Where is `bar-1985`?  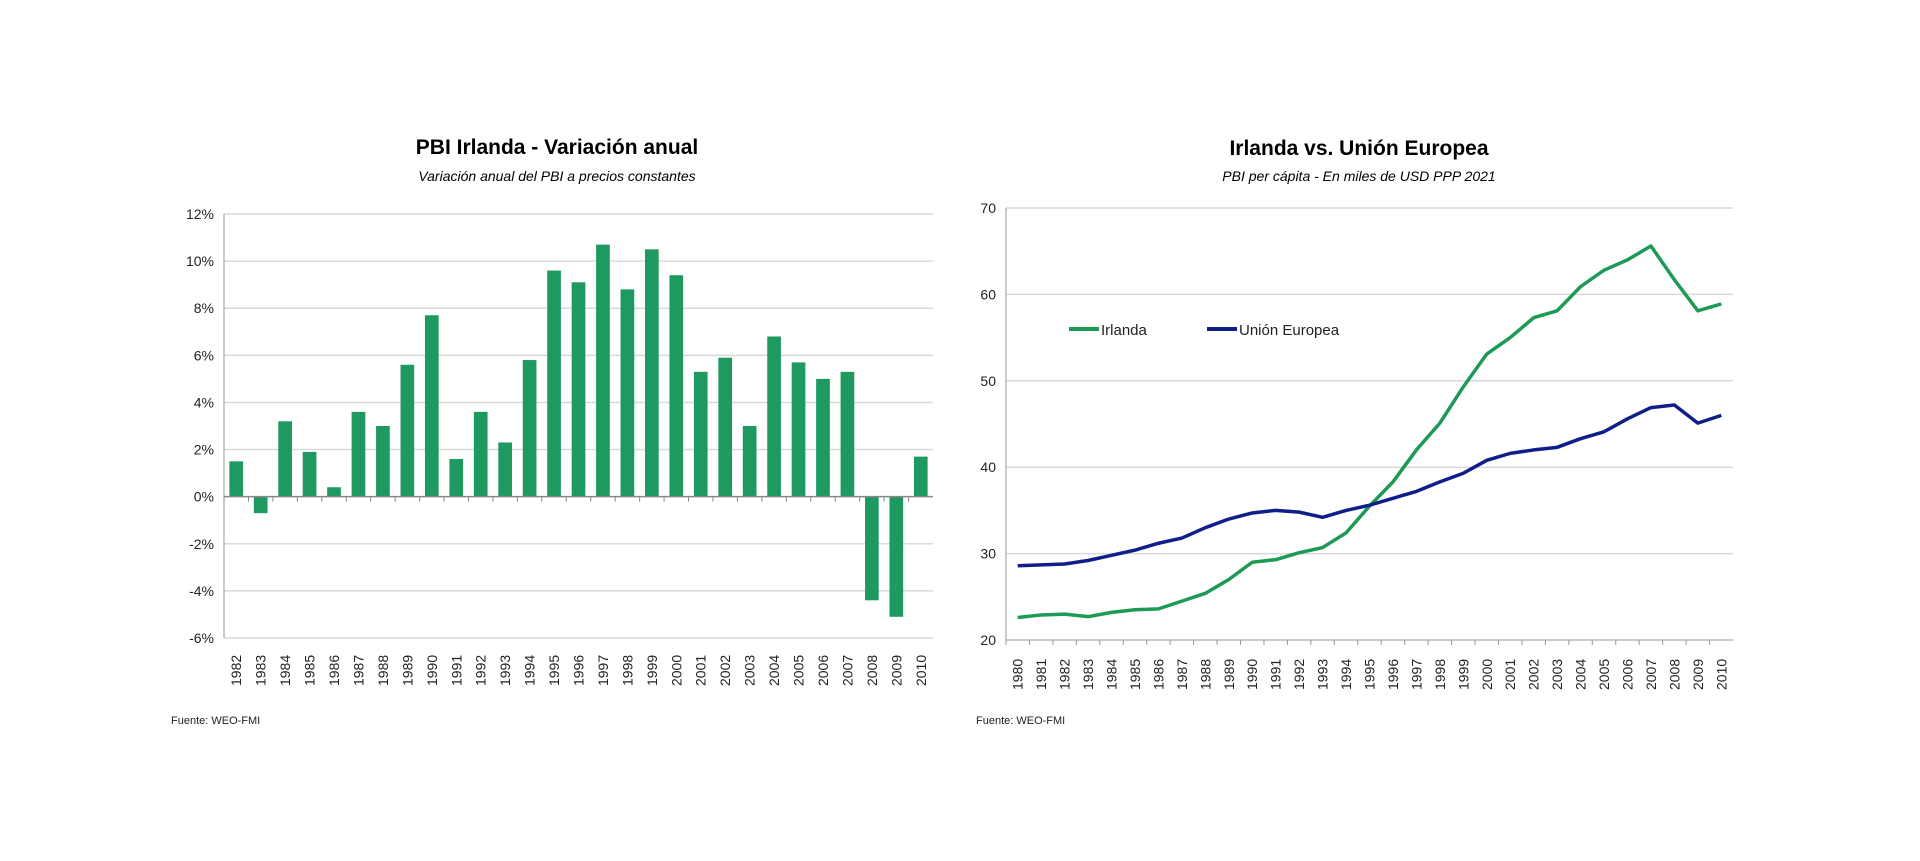
bar-1985 is located at coordinates (309, 474).